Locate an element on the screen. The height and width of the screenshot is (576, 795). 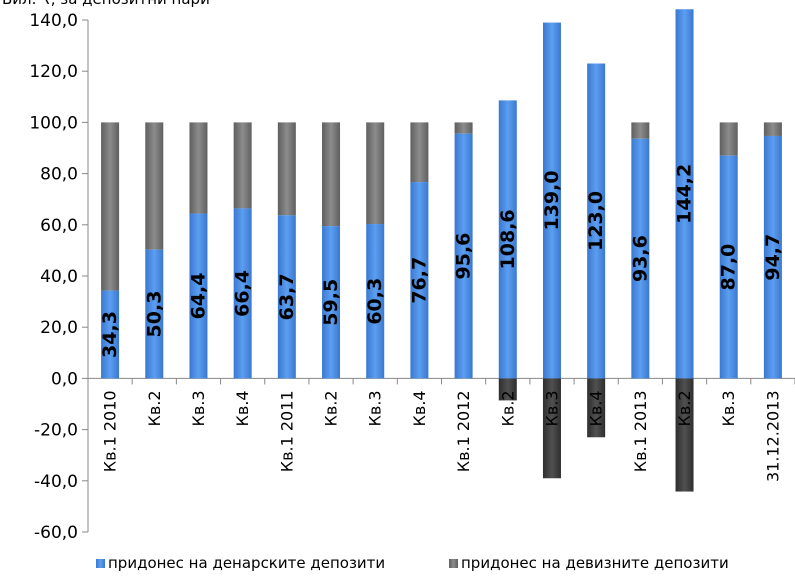
data-label: 139,0 is located at coordinates (552, 200).